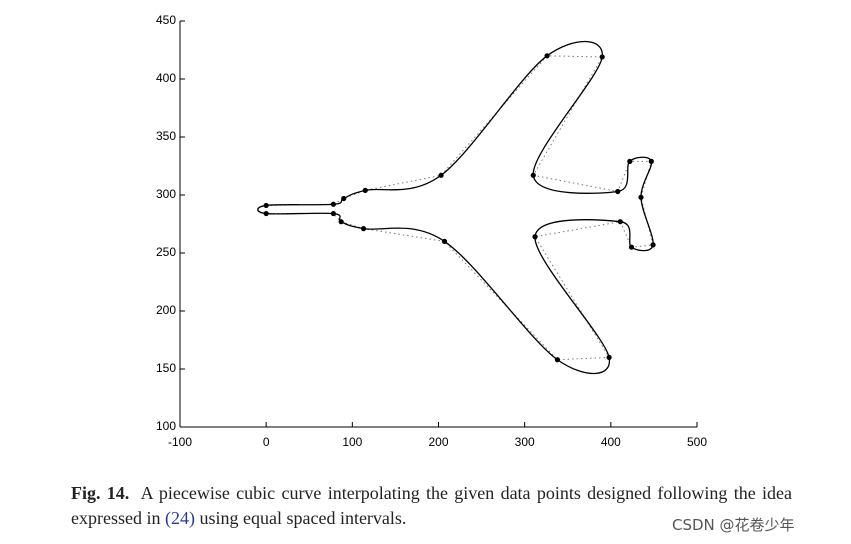 The width and height of the screenshot is (851, 544). I want to click on caption-label: Fig. 14., so click(100, 493).